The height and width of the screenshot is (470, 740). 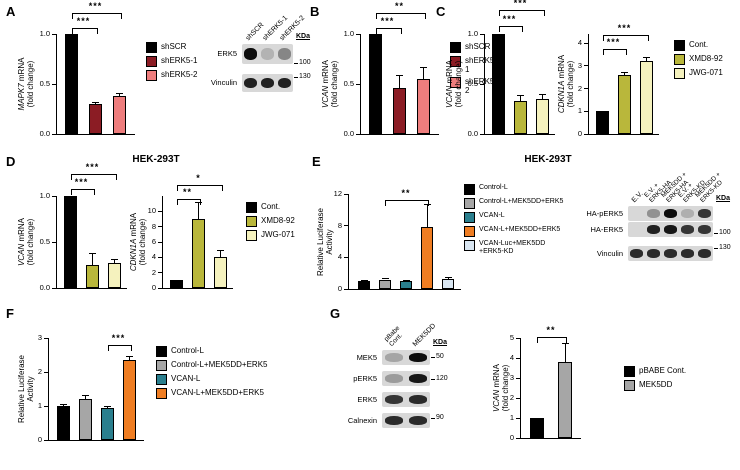 What do you see at coordinates (725, 247) in the screenshot?
I see `kda-marker: 130` at bounding box center [725, 247].